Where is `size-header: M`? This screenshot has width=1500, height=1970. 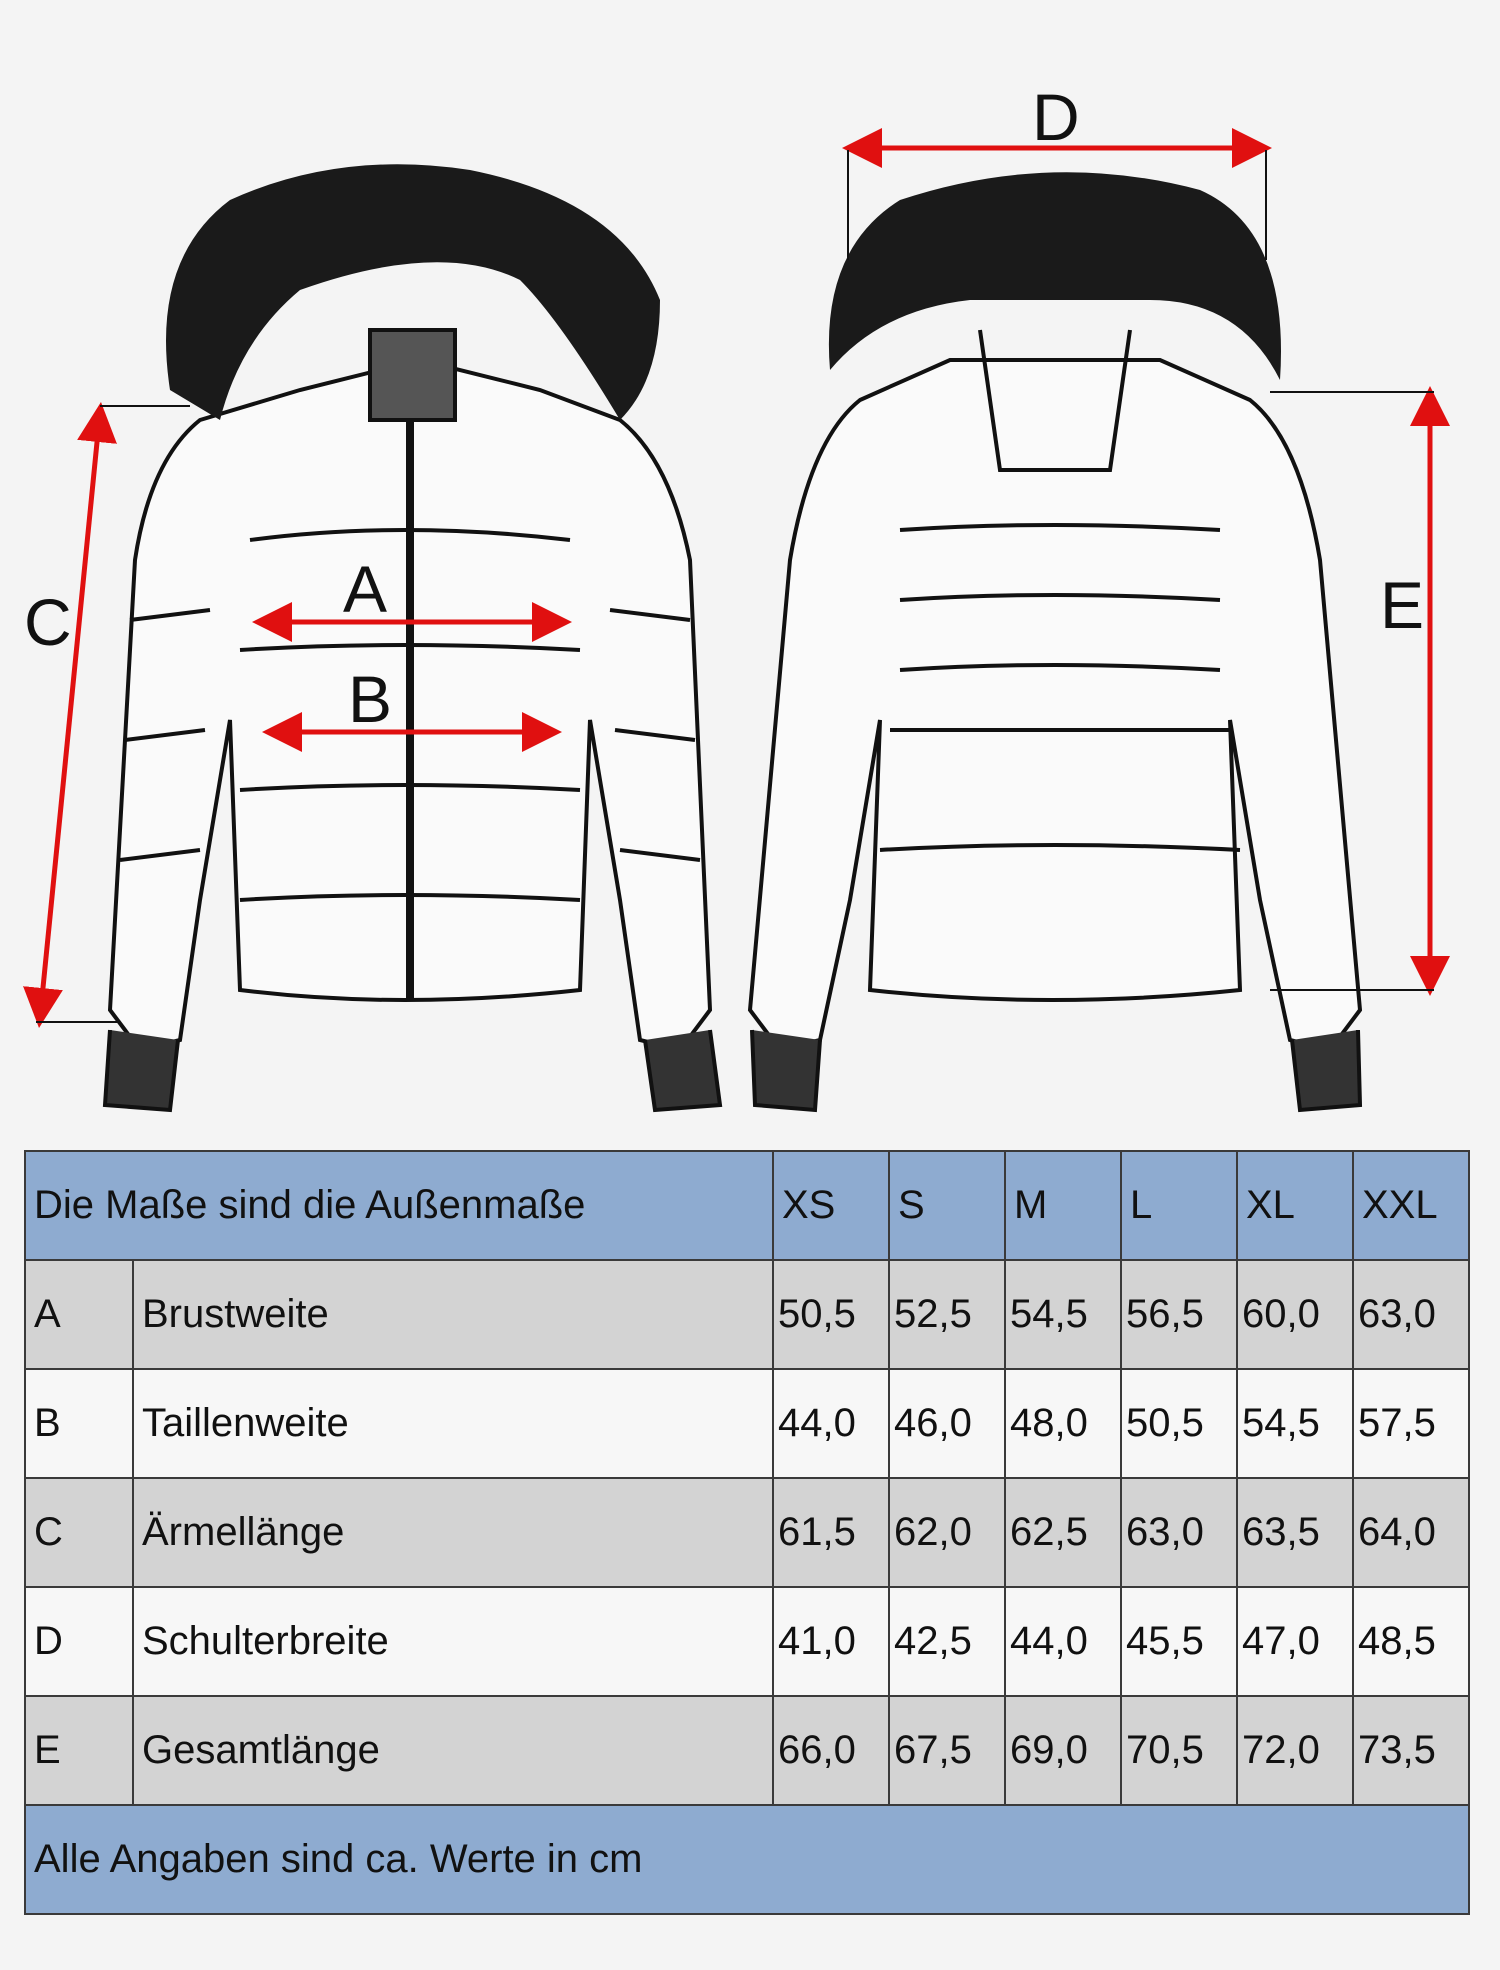 size-header: M is located at coordinates (1063, 1205).